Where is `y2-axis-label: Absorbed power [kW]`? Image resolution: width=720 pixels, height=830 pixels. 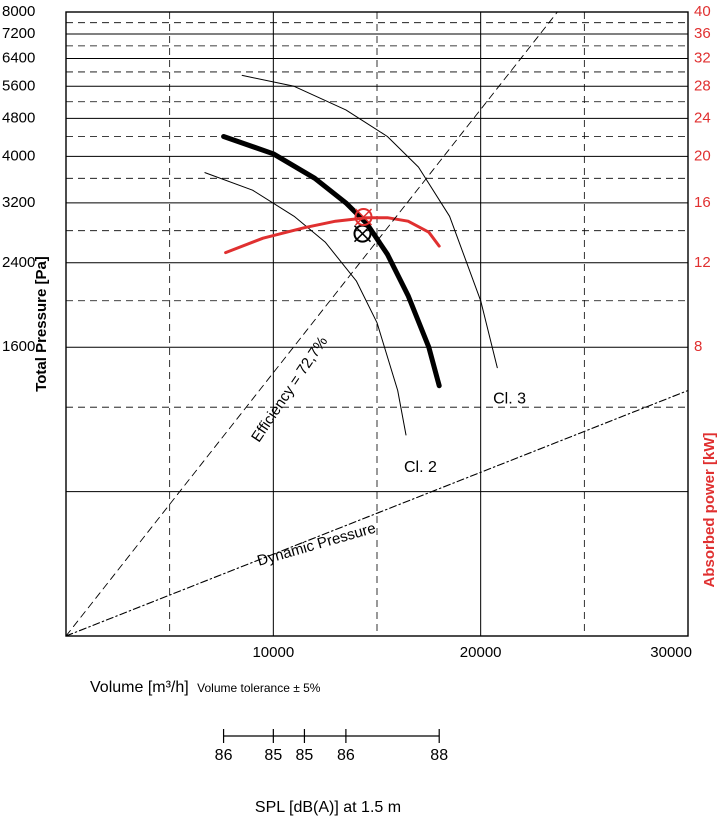 y2-axis-label: Absorbed power [kW] is located at coordinates (709, 509).